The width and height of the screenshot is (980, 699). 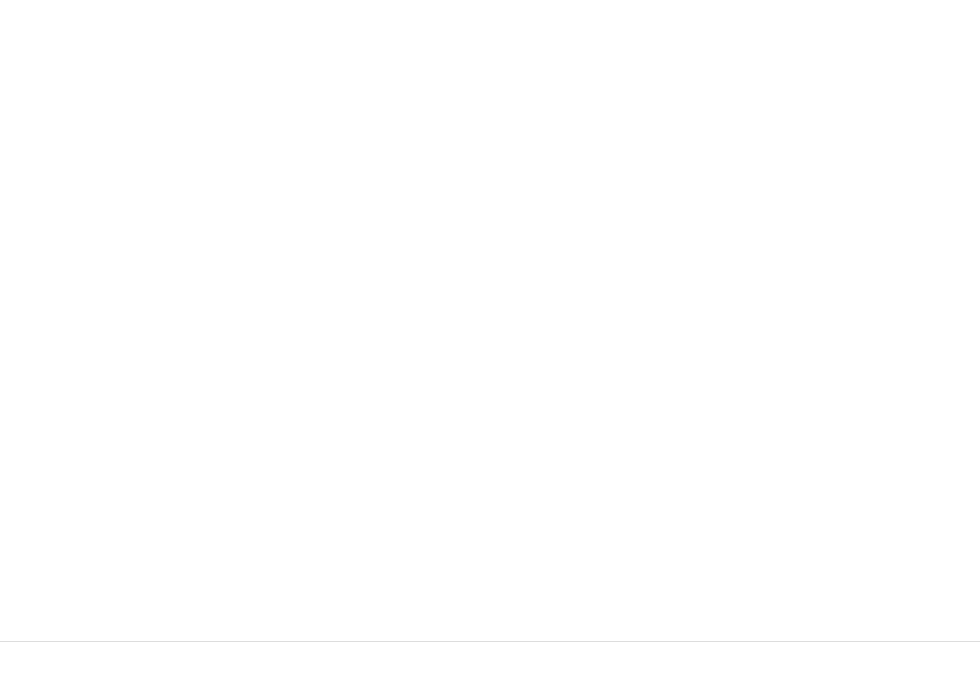 What do you see at coordinates (490, 641) in the screenshot?
I see `footer-divider` at bounding box center [490, 641].